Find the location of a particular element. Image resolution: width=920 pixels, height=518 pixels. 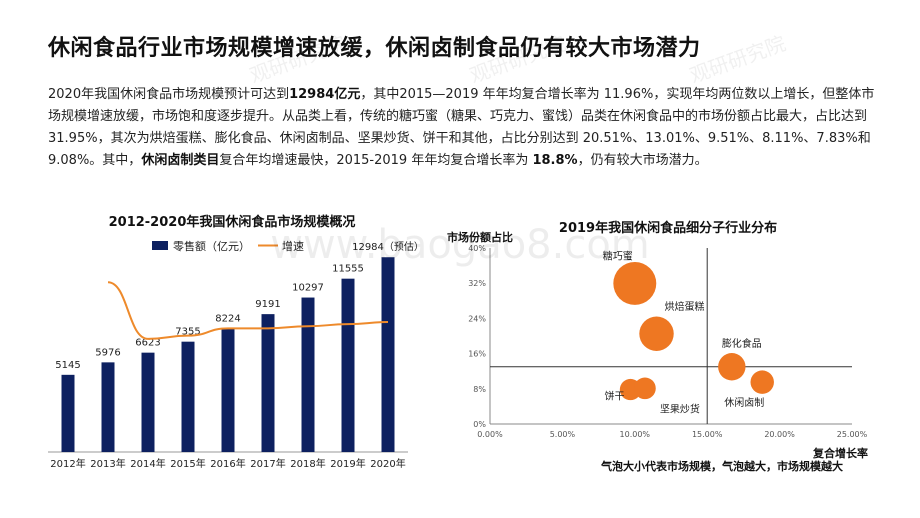

bar-data-label: 12984（预估） is located at coordinates (388, 246).